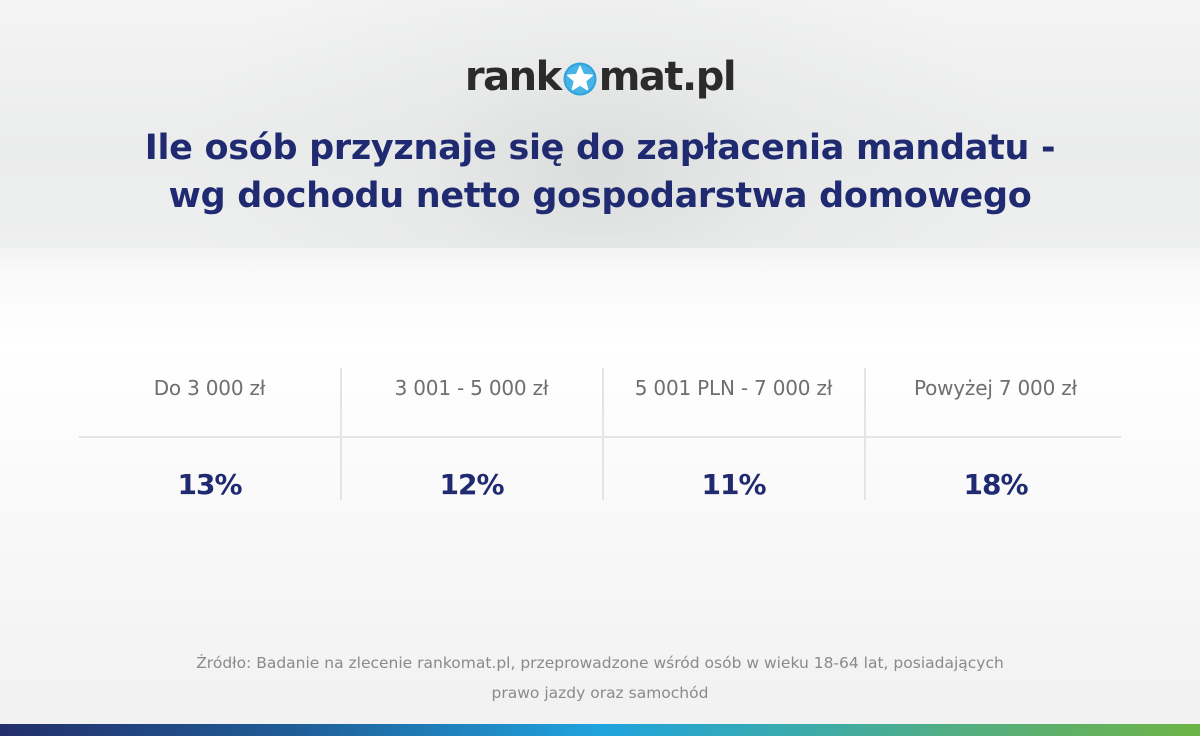  I want to click on logo-text-left: rank, so click(513, 77).